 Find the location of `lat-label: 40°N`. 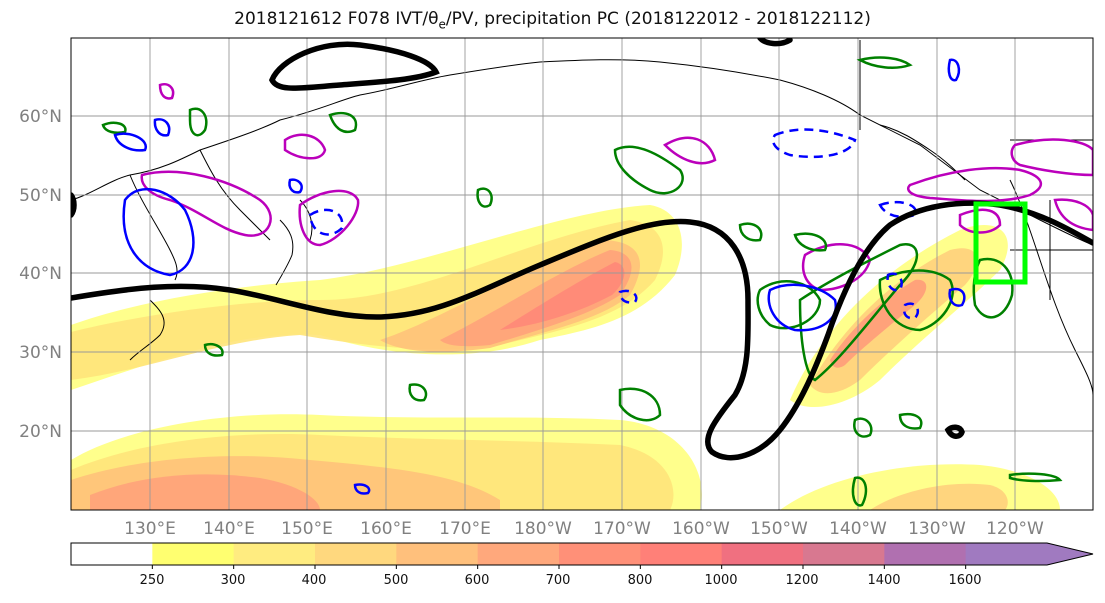

lat-label: 40°N is located at coordinates (40, 274).